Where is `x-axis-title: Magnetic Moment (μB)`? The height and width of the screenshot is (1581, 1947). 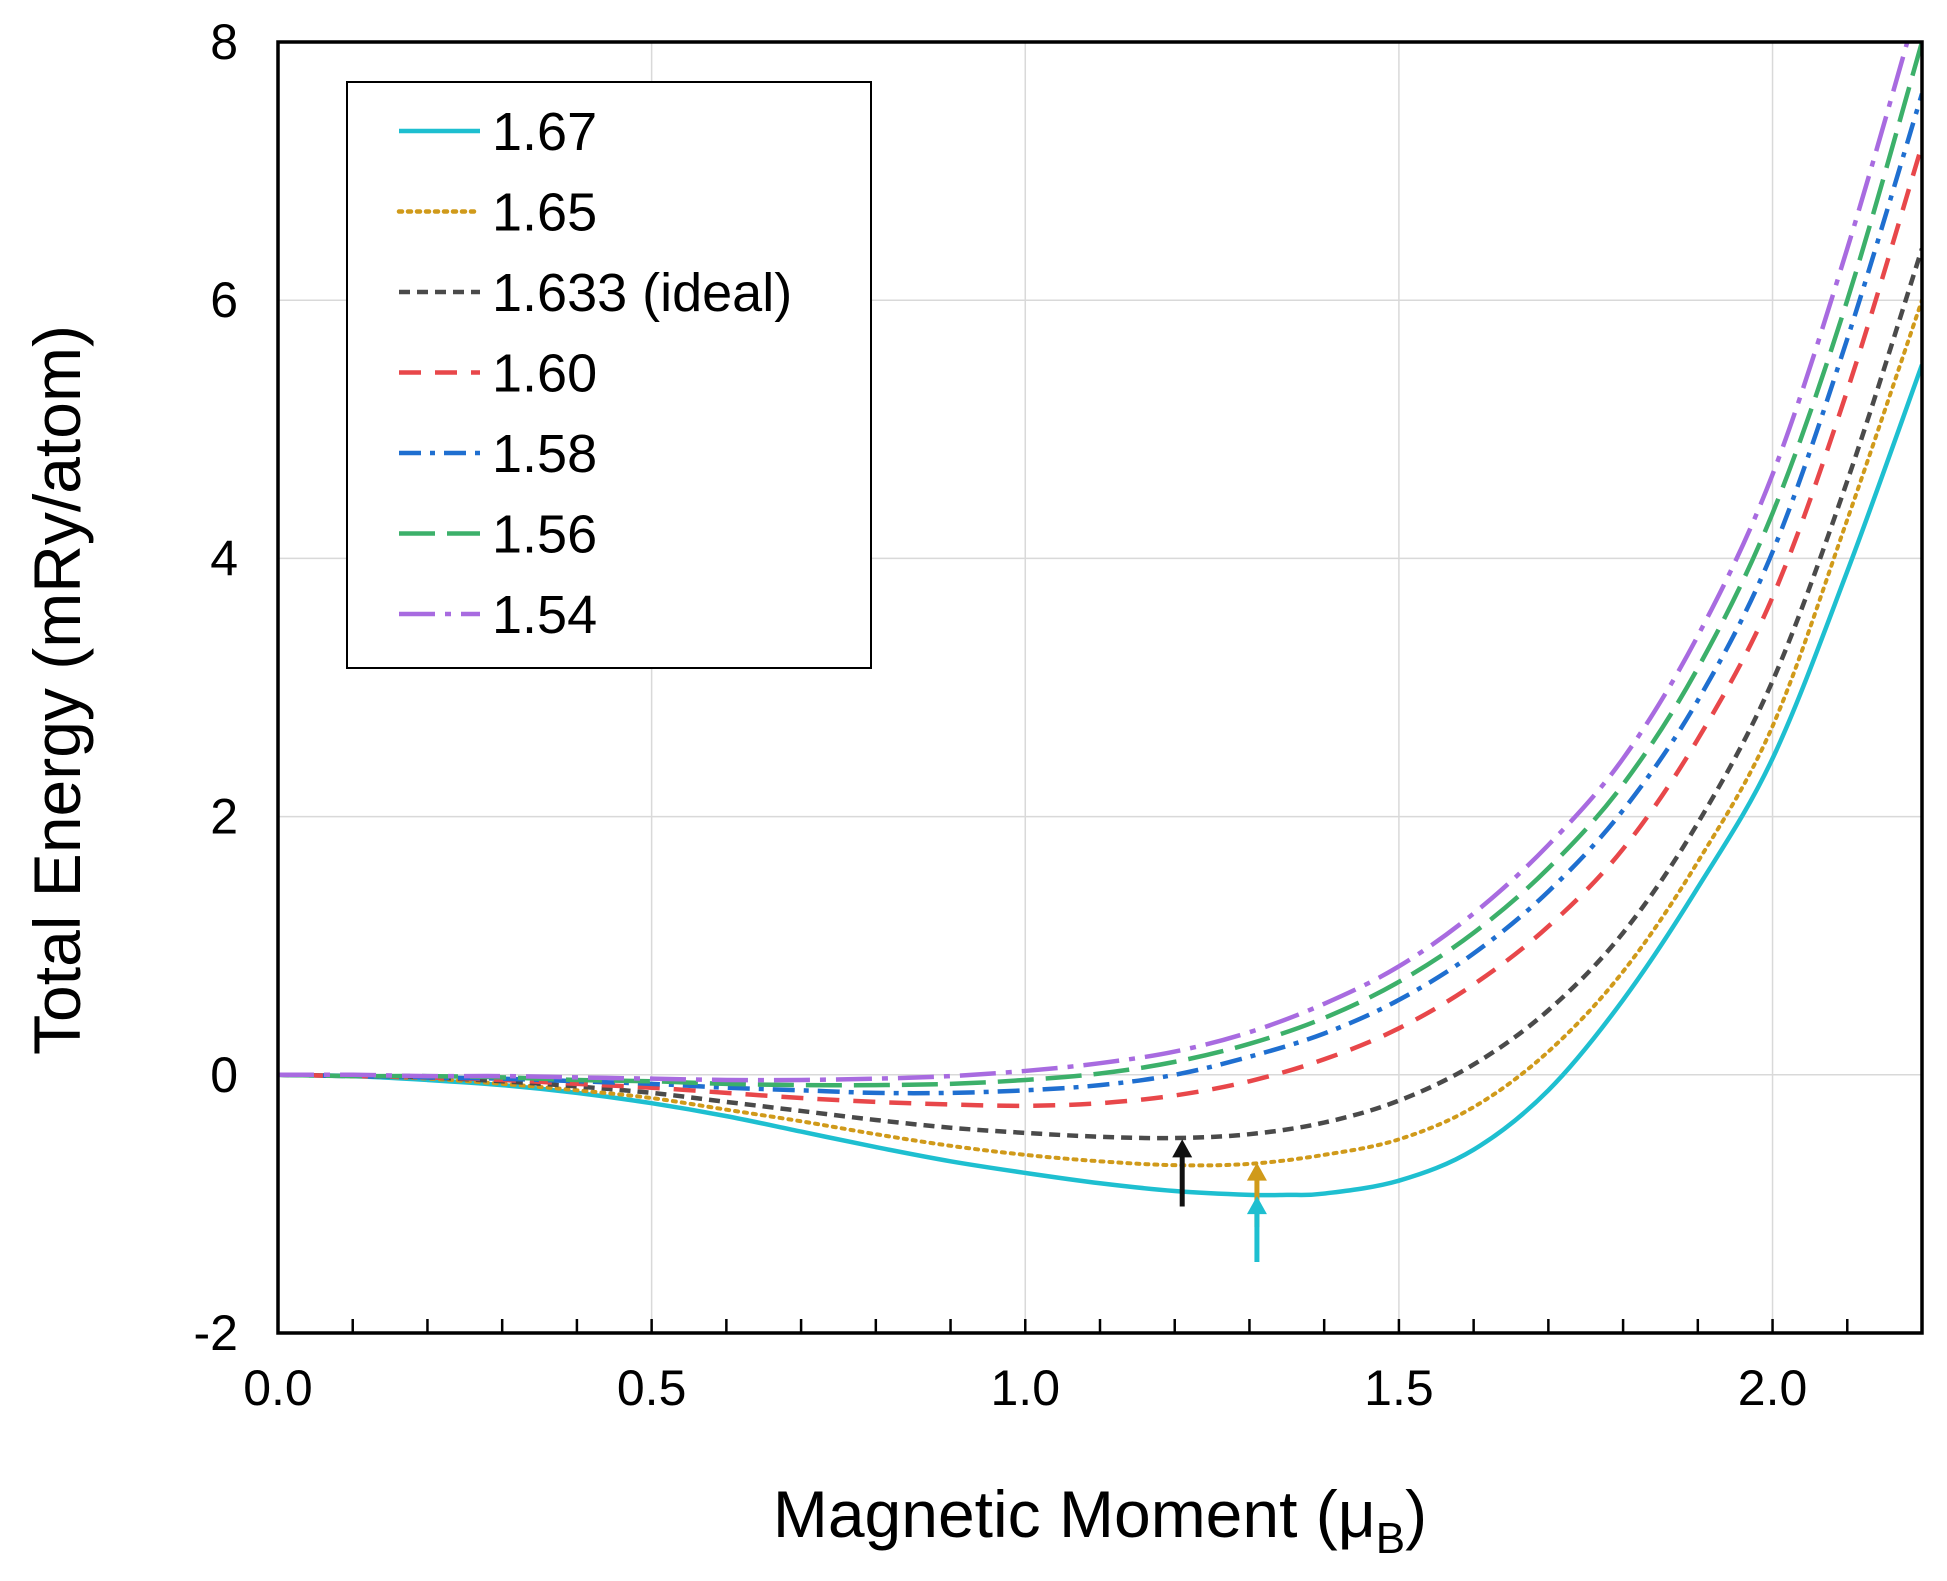
x-axis-title: Magnetic Moment (μB) is located at coordinates (1100, 1520).